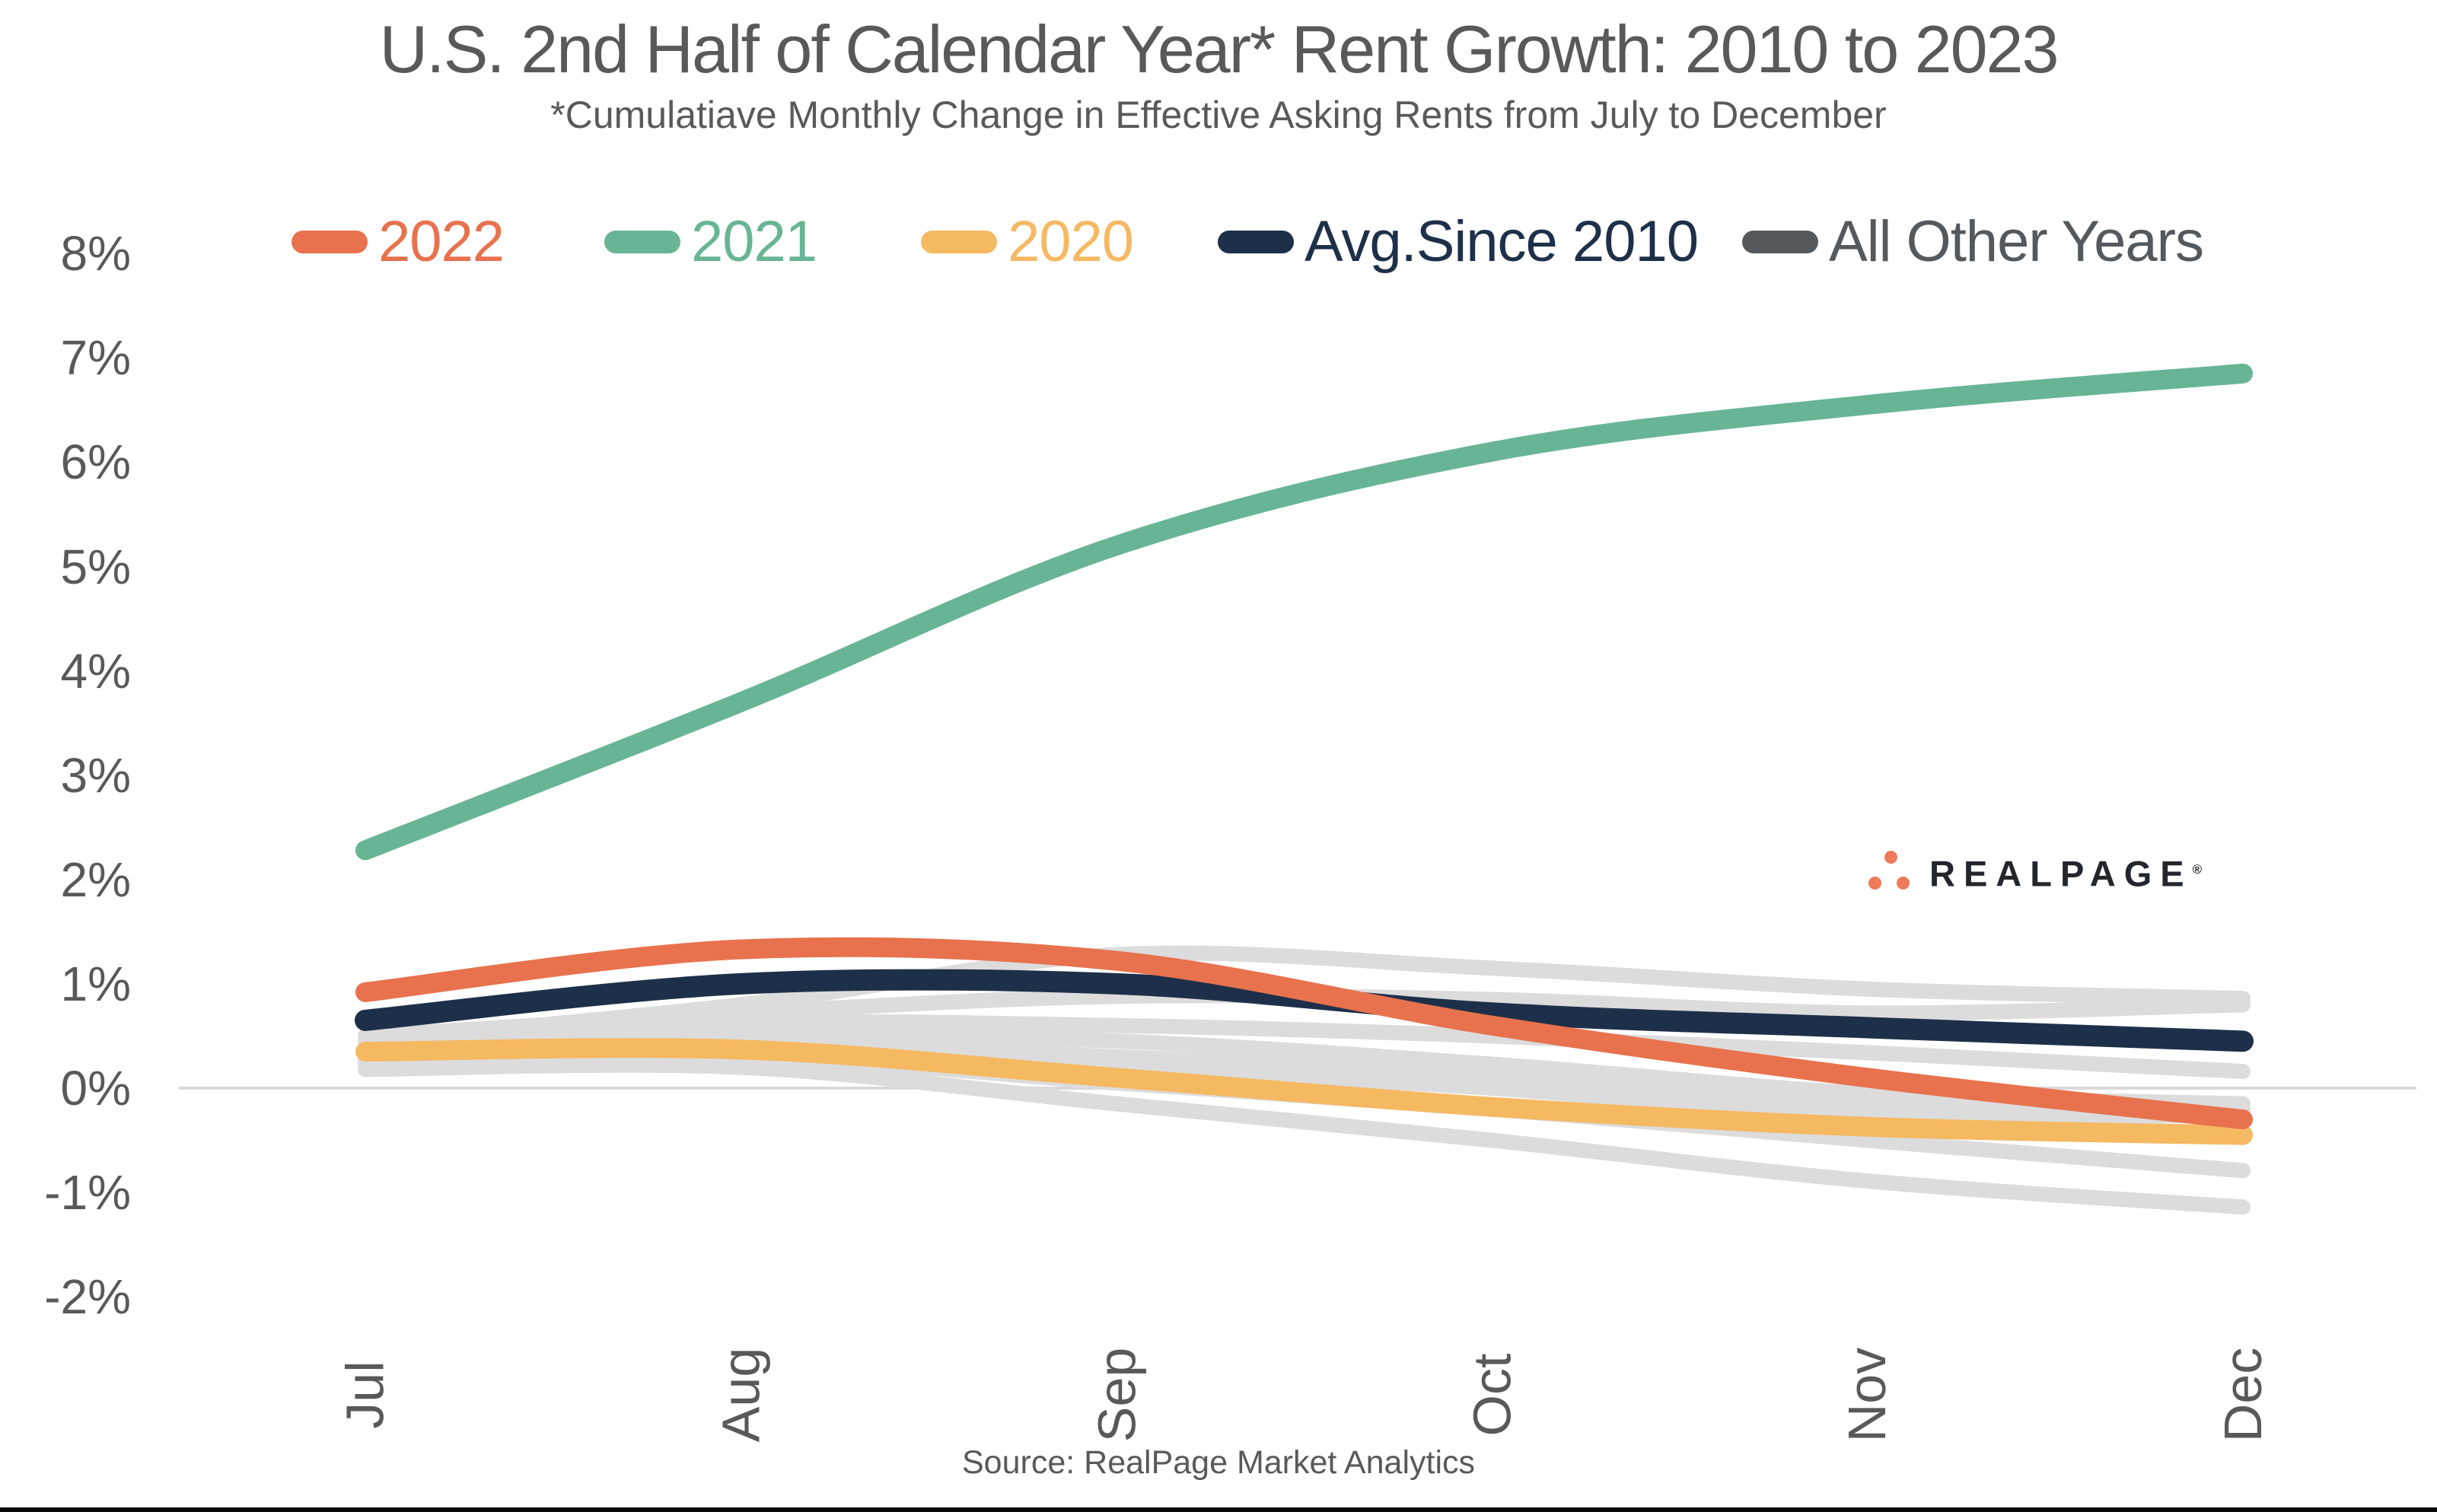 This screenshot has height=1512, width=2437. What do you see at coordinates (96, 566) in the screenshot?
I see `y-tick-label: 5%` at bounding box center [96, 566].